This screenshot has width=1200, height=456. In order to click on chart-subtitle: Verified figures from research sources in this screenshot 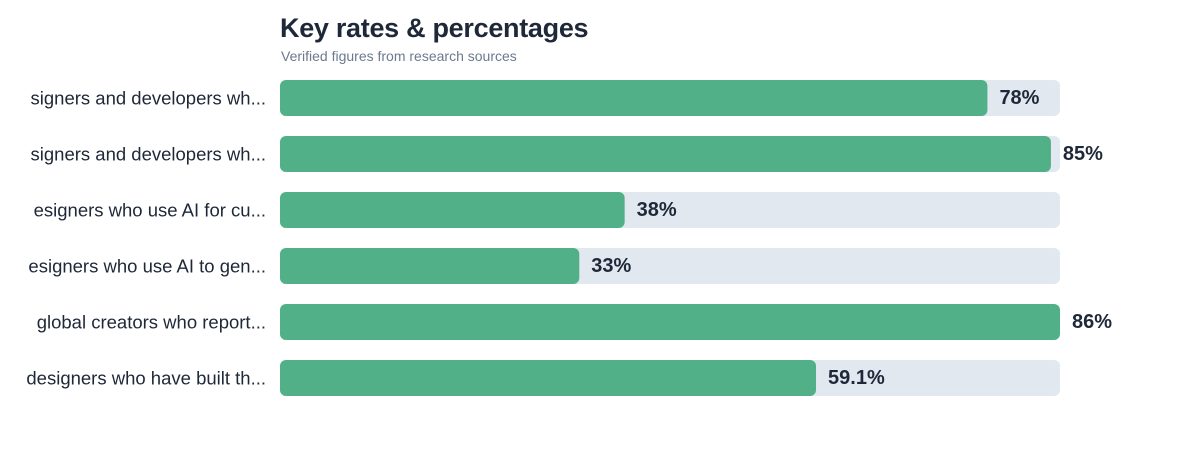, I will do `click(399, 56)`.